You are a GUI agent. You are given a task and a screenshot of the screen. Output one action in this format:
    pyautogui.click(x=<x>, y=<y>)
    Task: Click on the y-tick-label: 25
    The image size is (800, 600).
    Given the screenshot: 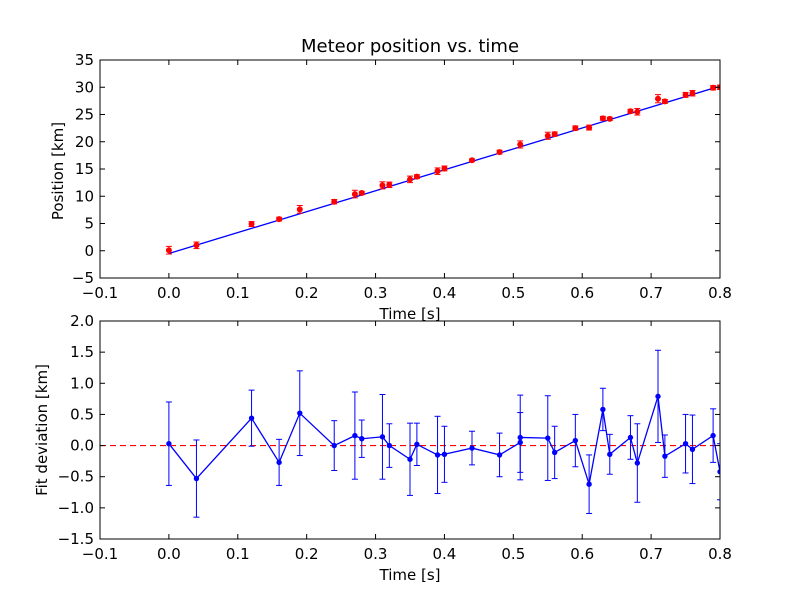 What is the action you would take?
    pyautogui.click(x=84, y=115)
    